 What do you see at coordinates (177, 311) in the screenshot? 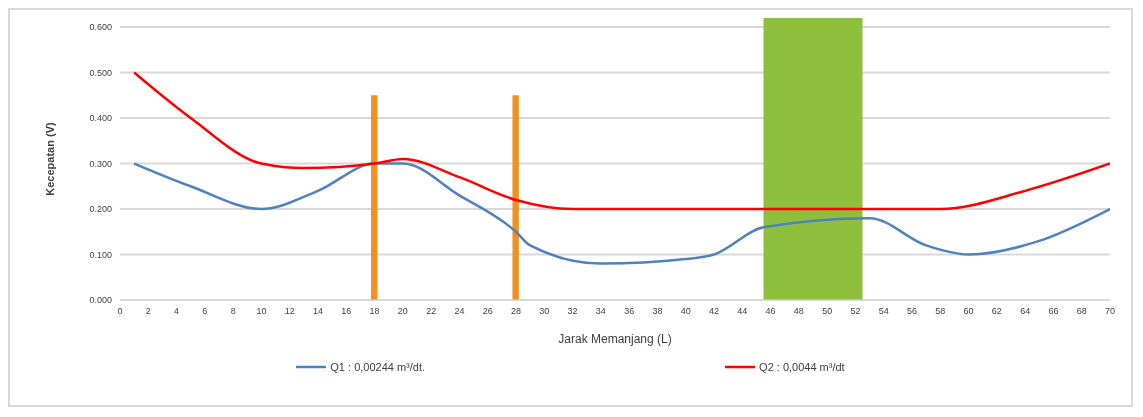
I see `x-tick-label: 4` at bounding box center [177, 311].